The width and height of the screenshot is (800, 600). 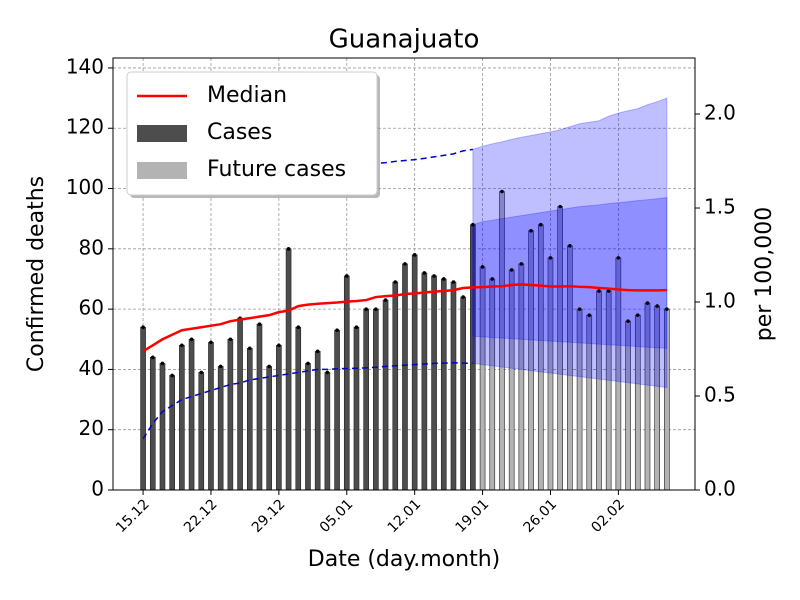 I want to click on x-tick-label: 26.01, so click(x=540, y=516).